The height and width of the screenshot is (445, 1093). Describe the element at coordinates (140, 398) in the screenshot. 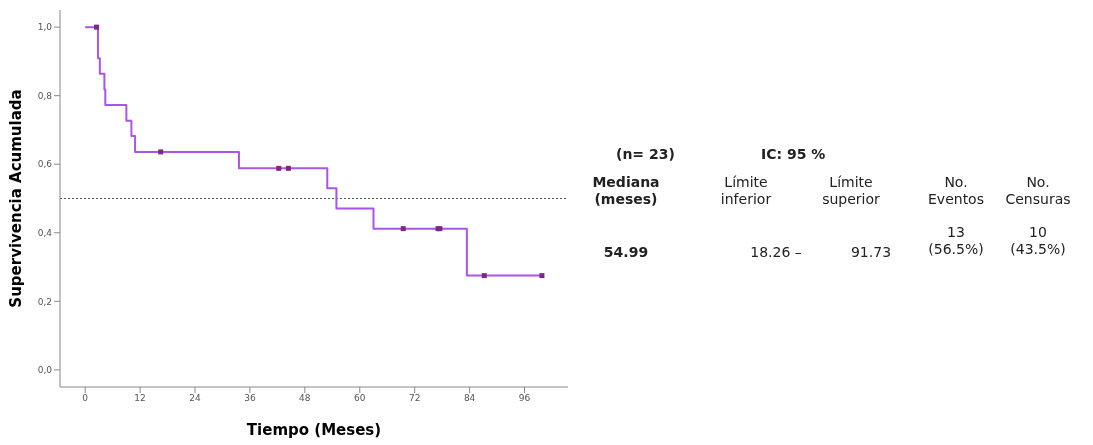

I see `x-tick-label: 12` at that location.